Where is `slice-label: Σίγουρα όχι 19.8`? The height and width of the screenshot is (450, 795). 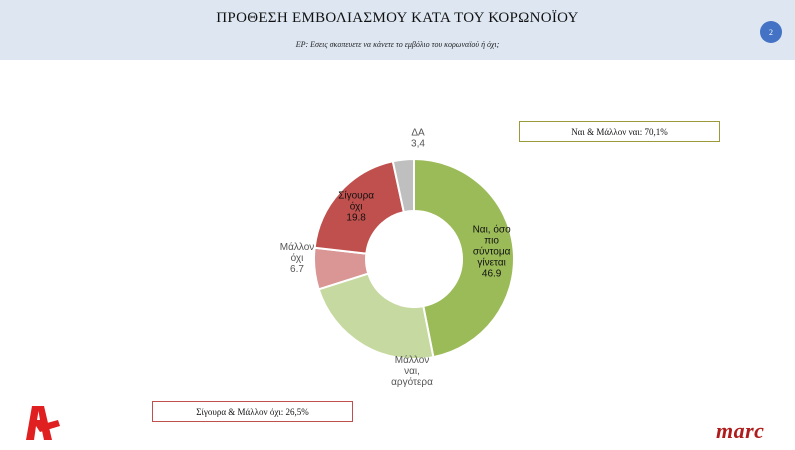 slice-label: Σίγουρα όχι 19.8 is located at coordinates (356, 207).